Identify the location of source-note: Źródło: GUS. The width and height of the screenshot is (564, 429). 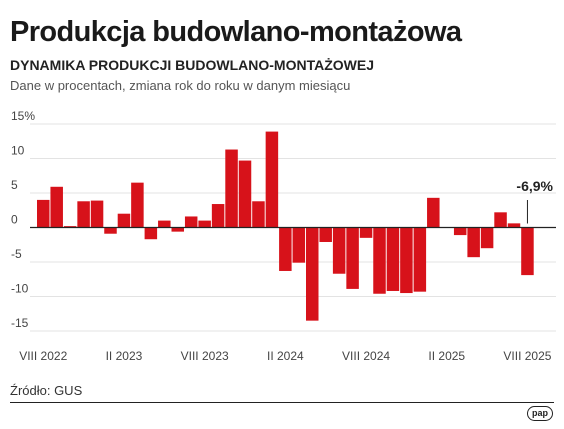
(46, 390).